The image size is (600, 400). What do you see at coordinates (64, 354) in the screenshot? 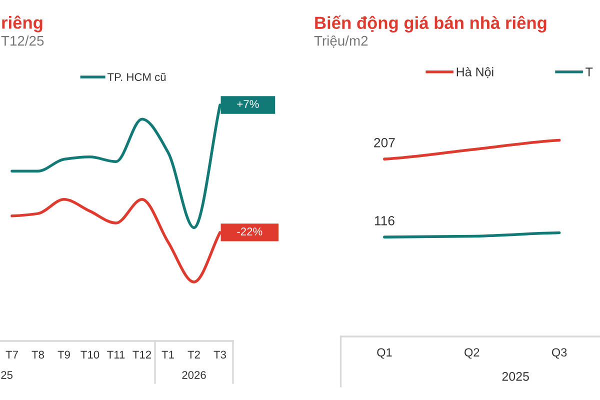
I see `x-tick-label: T9` at bounding box center [64, 354].